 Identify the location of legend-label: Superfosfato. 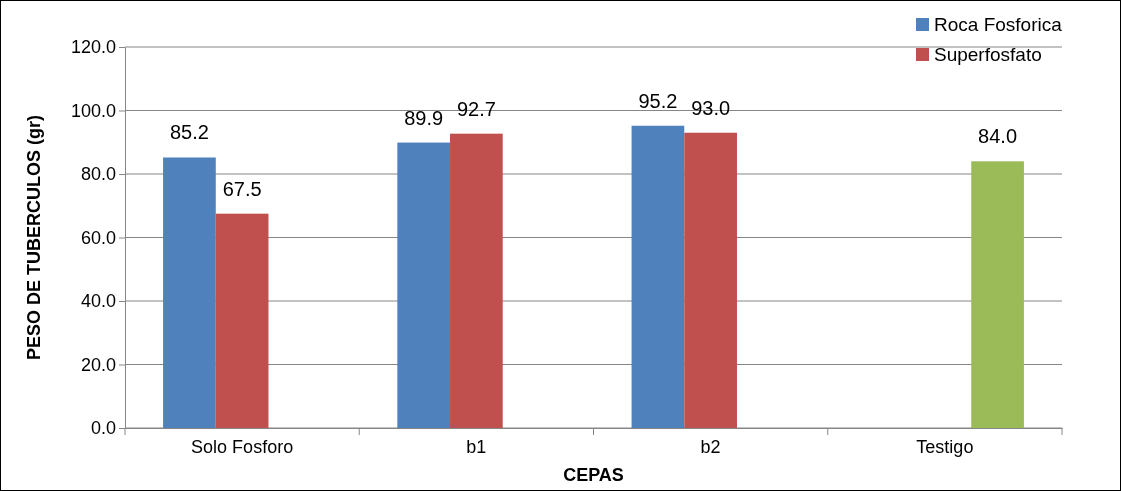
(988, 54).